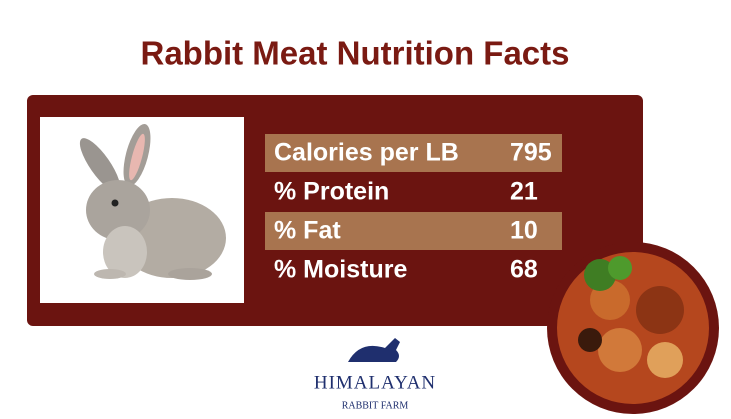 The height and width of the screenshot is (419, 731). Describe the element at coordinates (531, 153) in the screenshot. I see `row-value: 795` at that location.